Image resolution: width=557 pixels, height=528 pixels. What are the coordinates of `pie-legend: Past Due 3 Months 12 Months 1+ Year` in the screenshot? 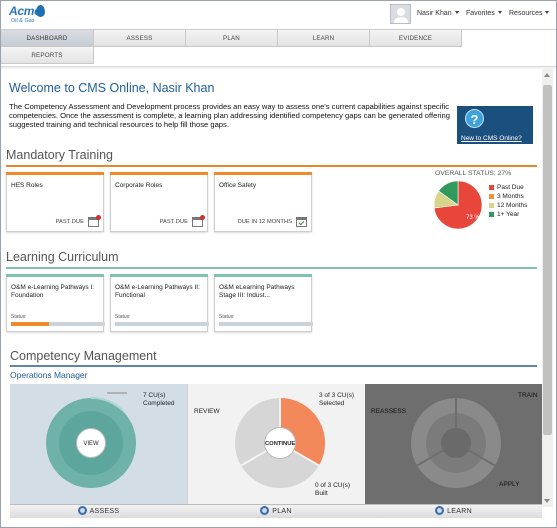 It's located at (508, 201).